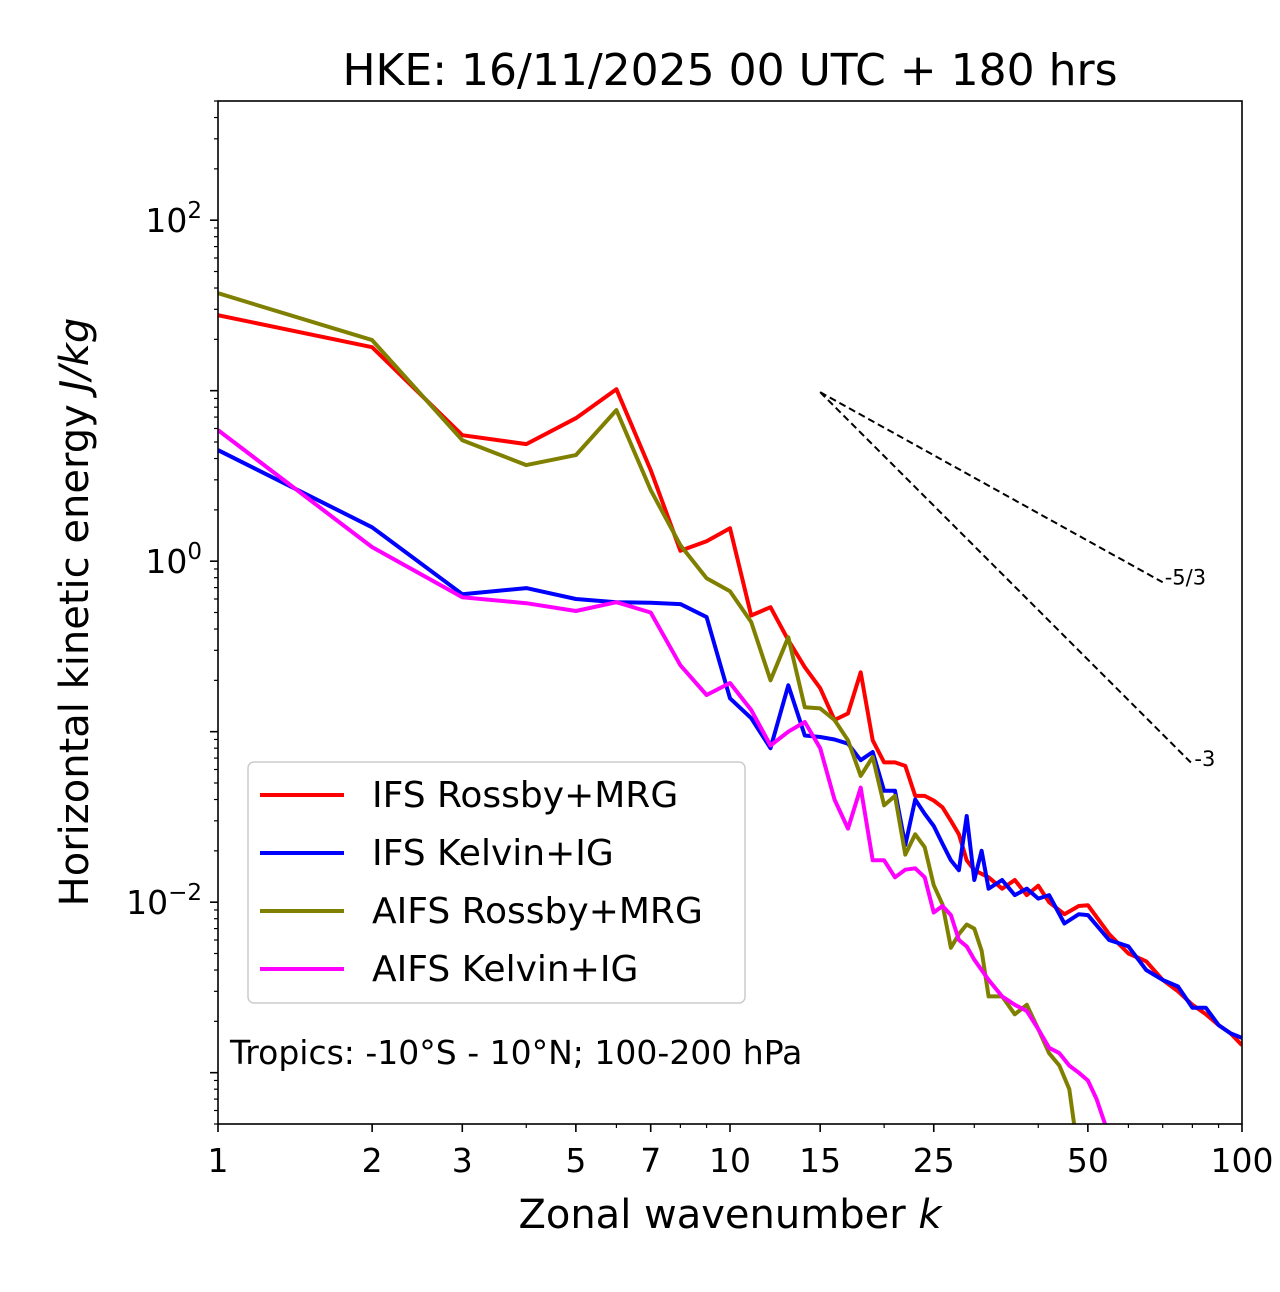 This screenshot has width=1280, height=1292. What do you see at coordinates (1242, 1160) in the screenshot?
I see `x-tick-label: 100` at bounding box center [1242, 1160].